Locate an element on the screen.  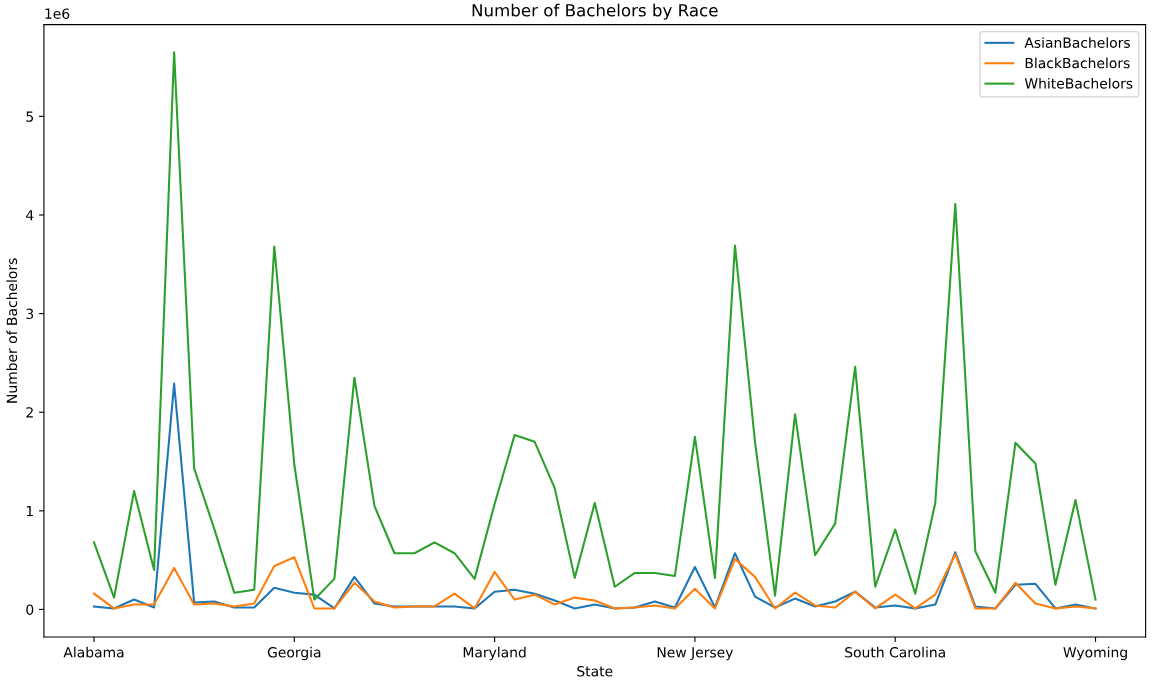
x-tick-label: Alabama is located at coordinates (93, 652).